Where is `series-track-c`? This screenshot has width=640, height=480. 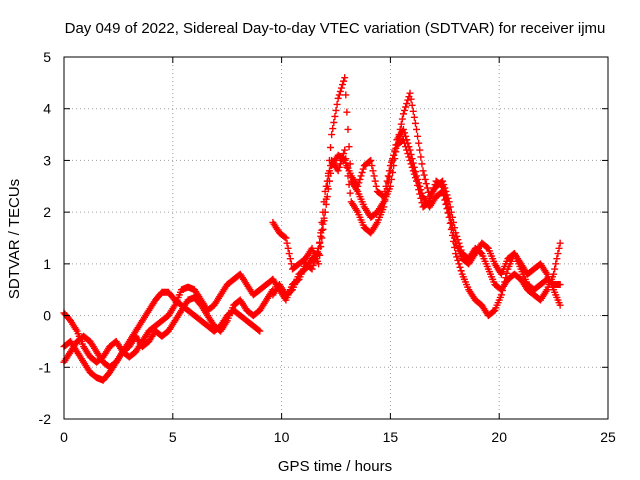 series-track-c is located at coordinates (168, 318).